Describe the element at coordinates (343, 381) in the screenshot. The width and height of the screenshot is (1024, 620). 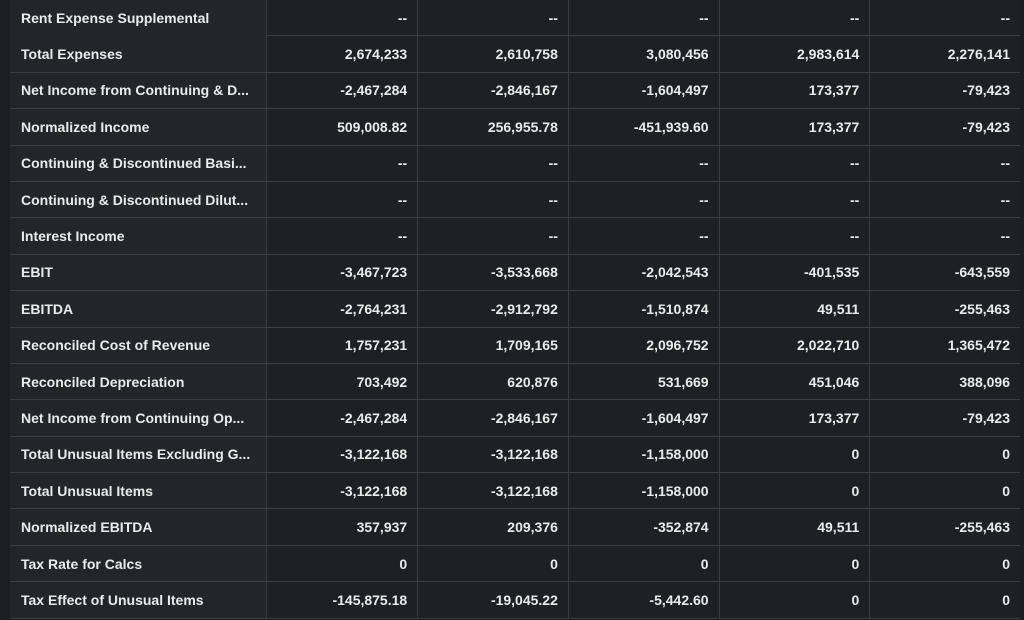
I see `table-cell: 703,492` at that location.